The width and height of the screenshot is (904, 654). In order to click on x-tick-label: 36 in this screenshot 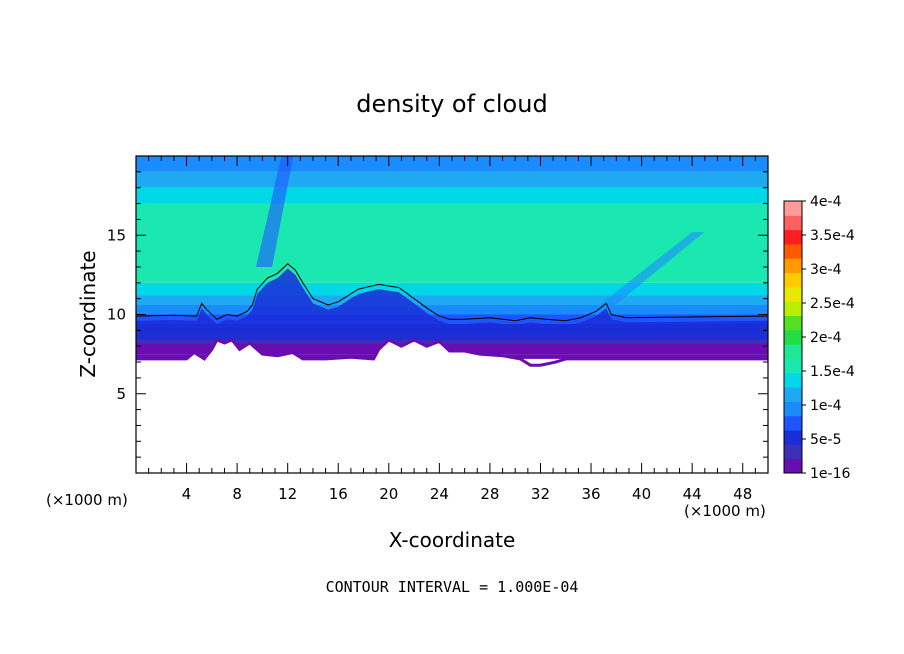, I will do `click(590, 494)`.